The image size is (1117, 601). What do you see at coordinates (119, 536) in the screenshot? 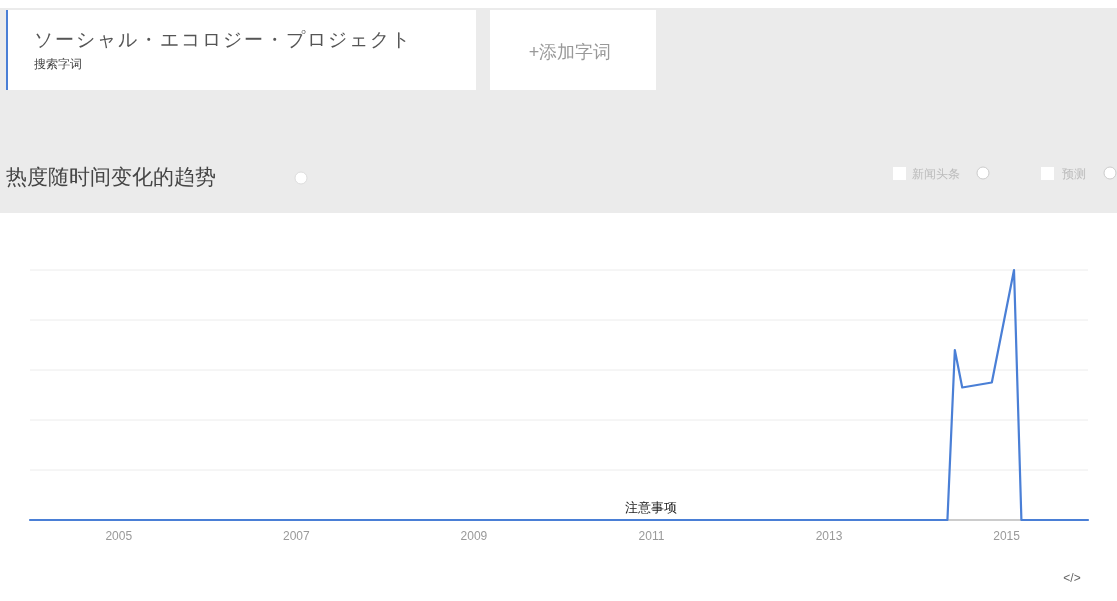
I see `x-tick-label: 2005` at bounding box center [119, 536].